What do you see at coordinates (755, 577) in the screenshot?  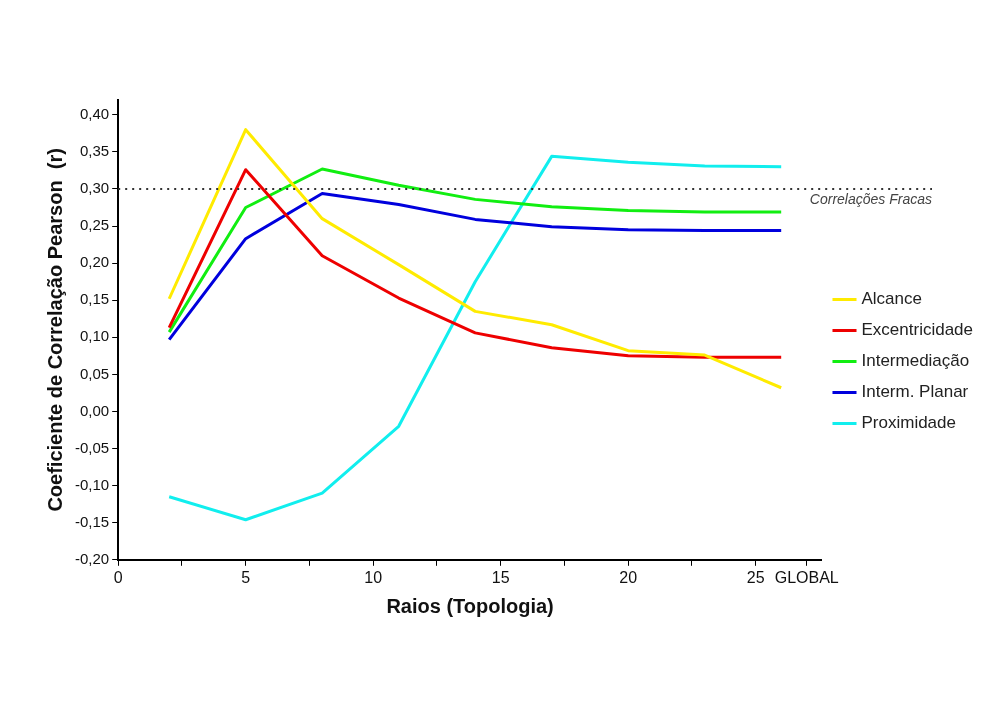 I see `x-tick-label: 25` at bounding box center [755, 577].